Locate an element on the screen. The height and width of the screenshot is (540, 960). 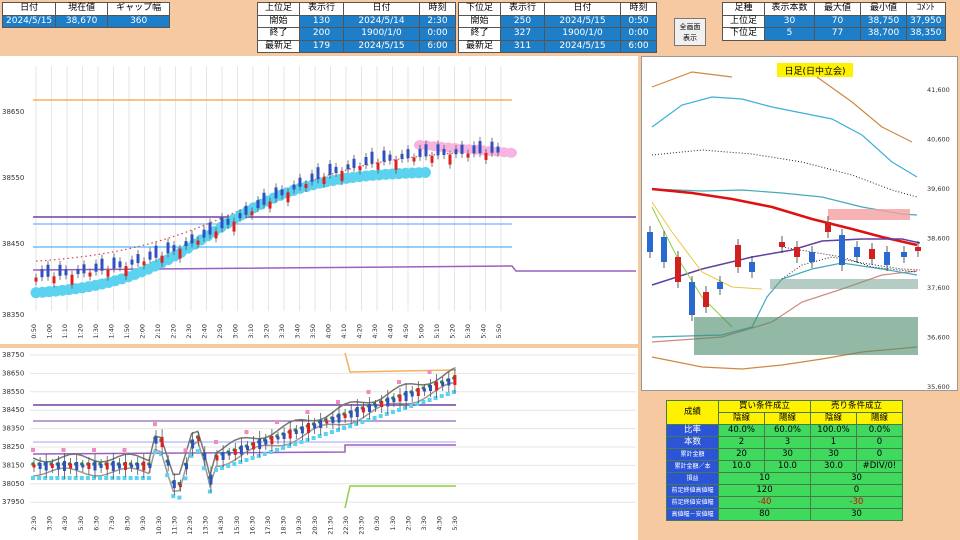
upper-cell: 2024/5/14 is located at coordinates (381, 21).